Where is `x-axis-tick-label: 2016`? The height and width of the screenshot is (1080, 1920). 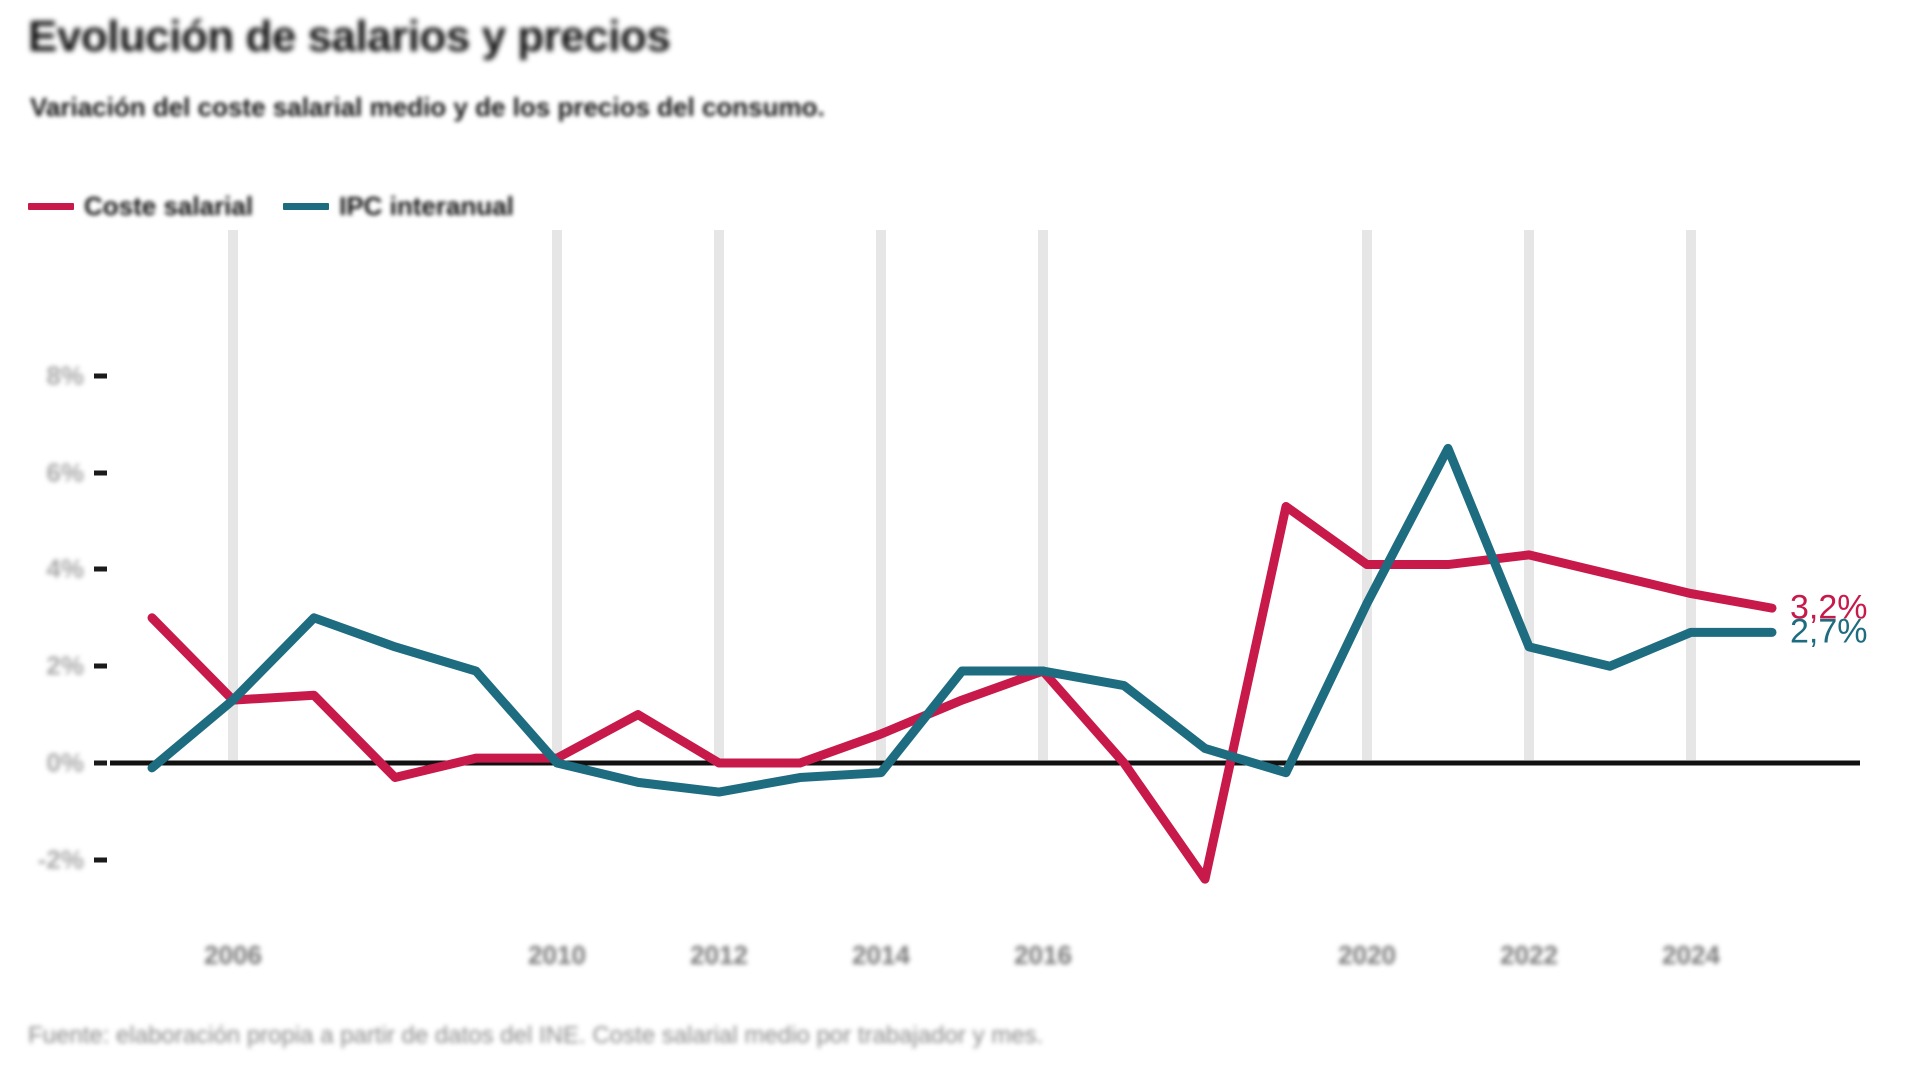 x-axis-tick-label: 2016 is located at coordinates (1043, 955).